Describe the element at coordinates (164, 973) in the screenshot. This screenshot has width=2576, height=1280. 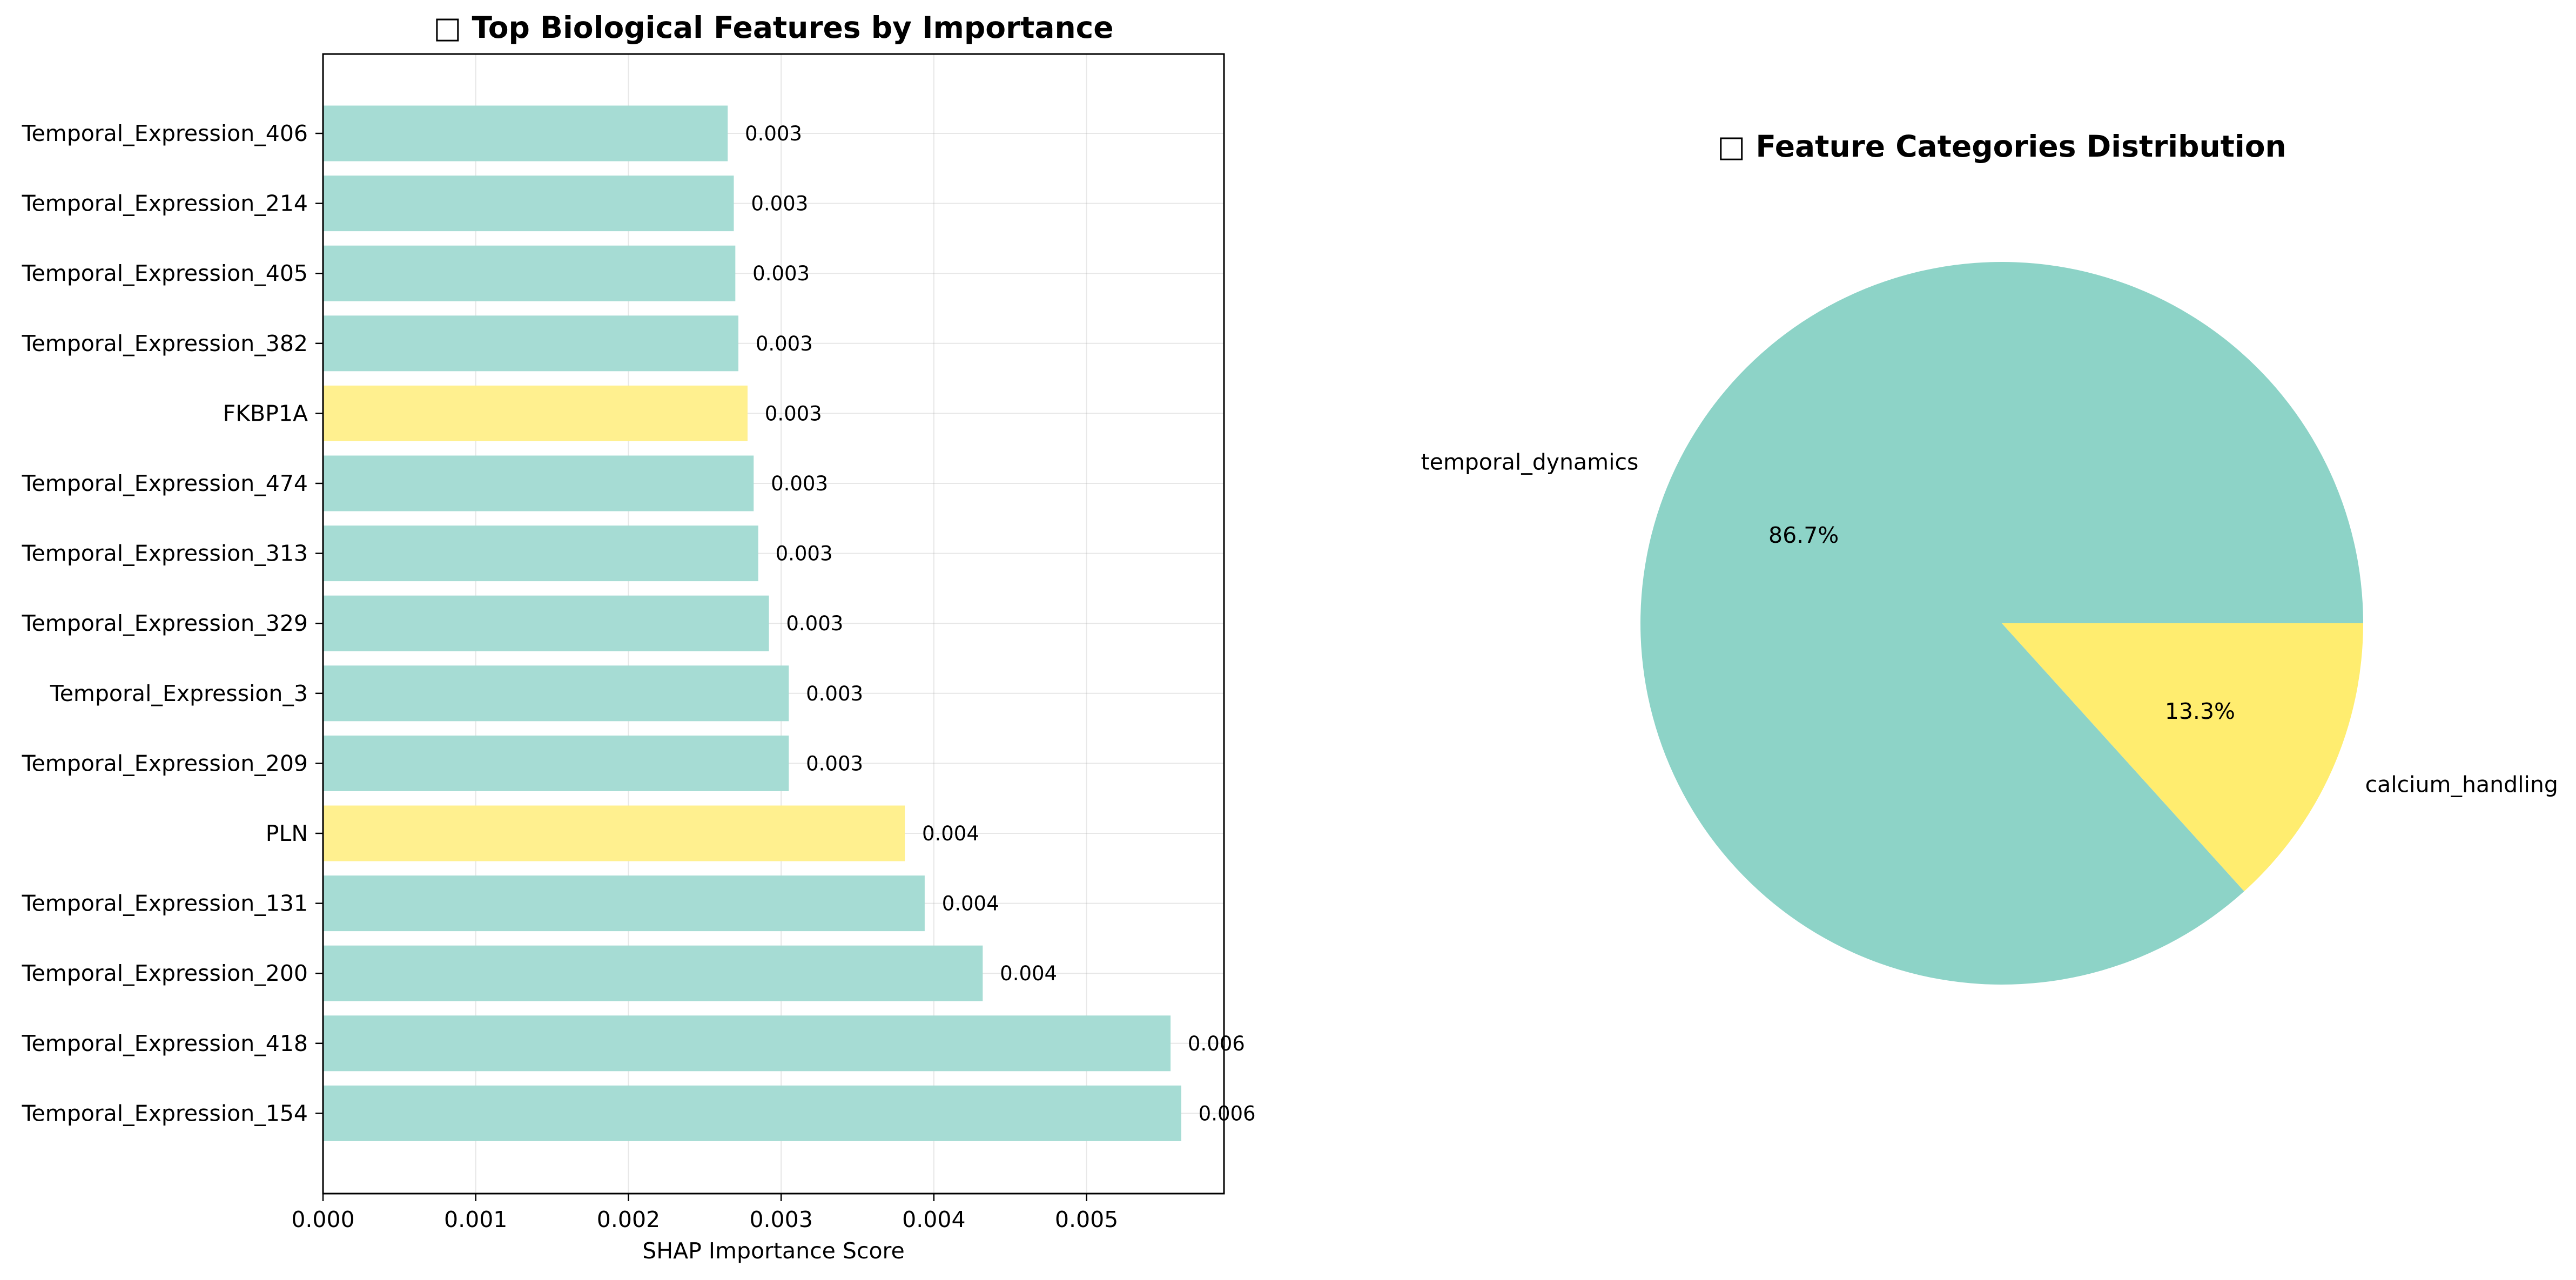
I see `category-label: Temporal_Expression_200` at that location.